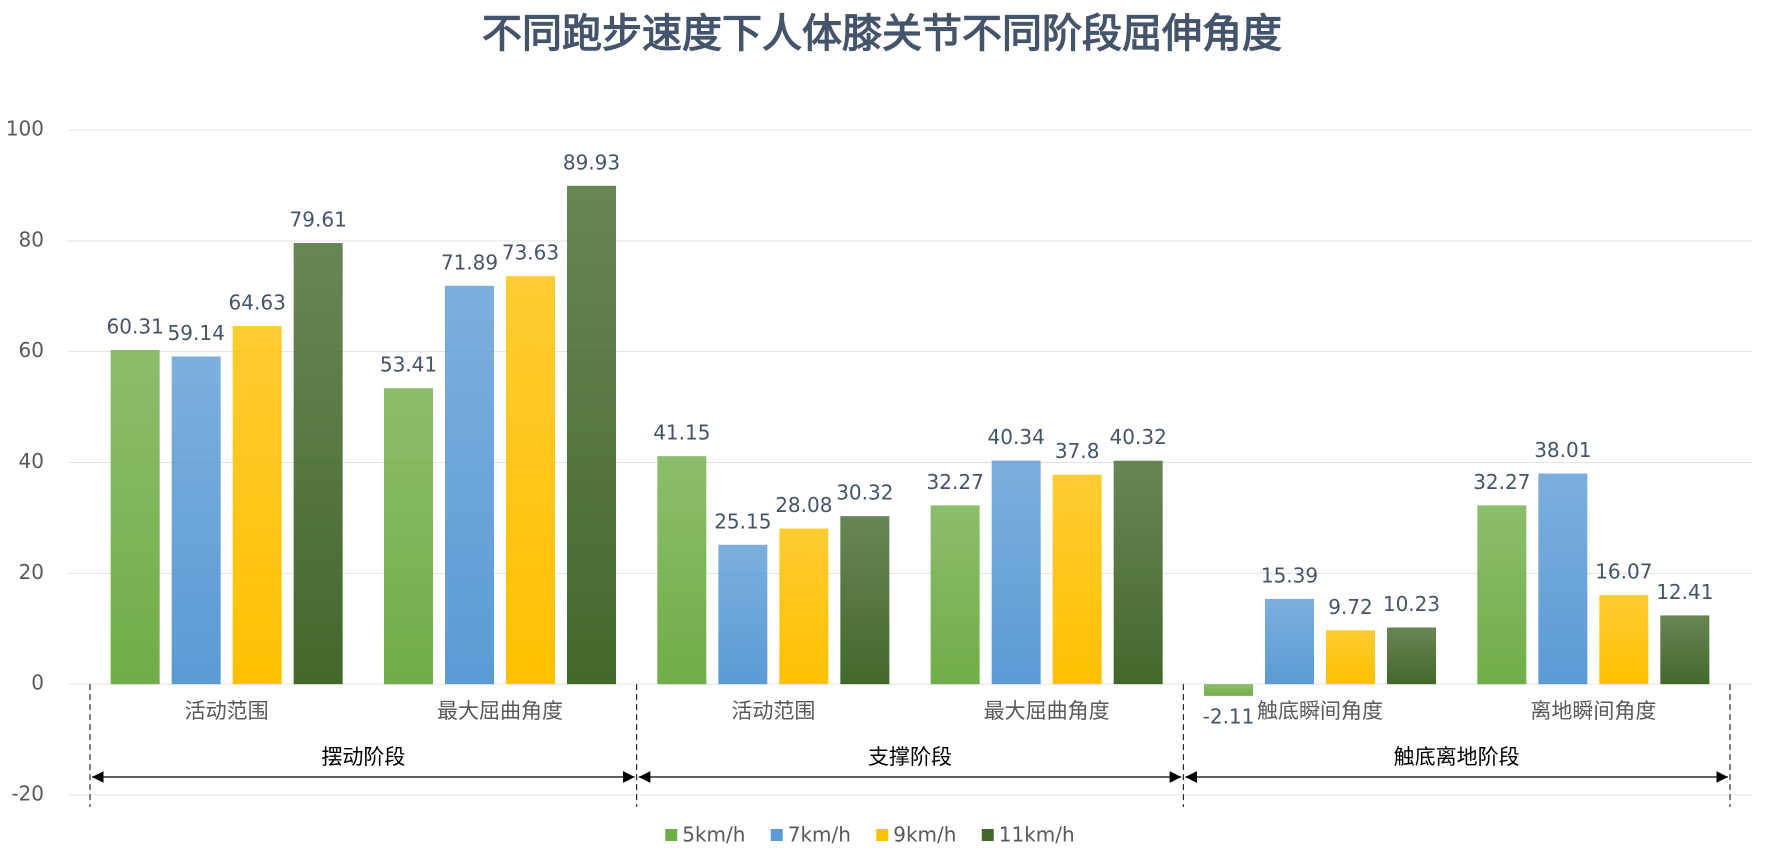  I want to click on data-label: 40.34, so click(1016, 437).